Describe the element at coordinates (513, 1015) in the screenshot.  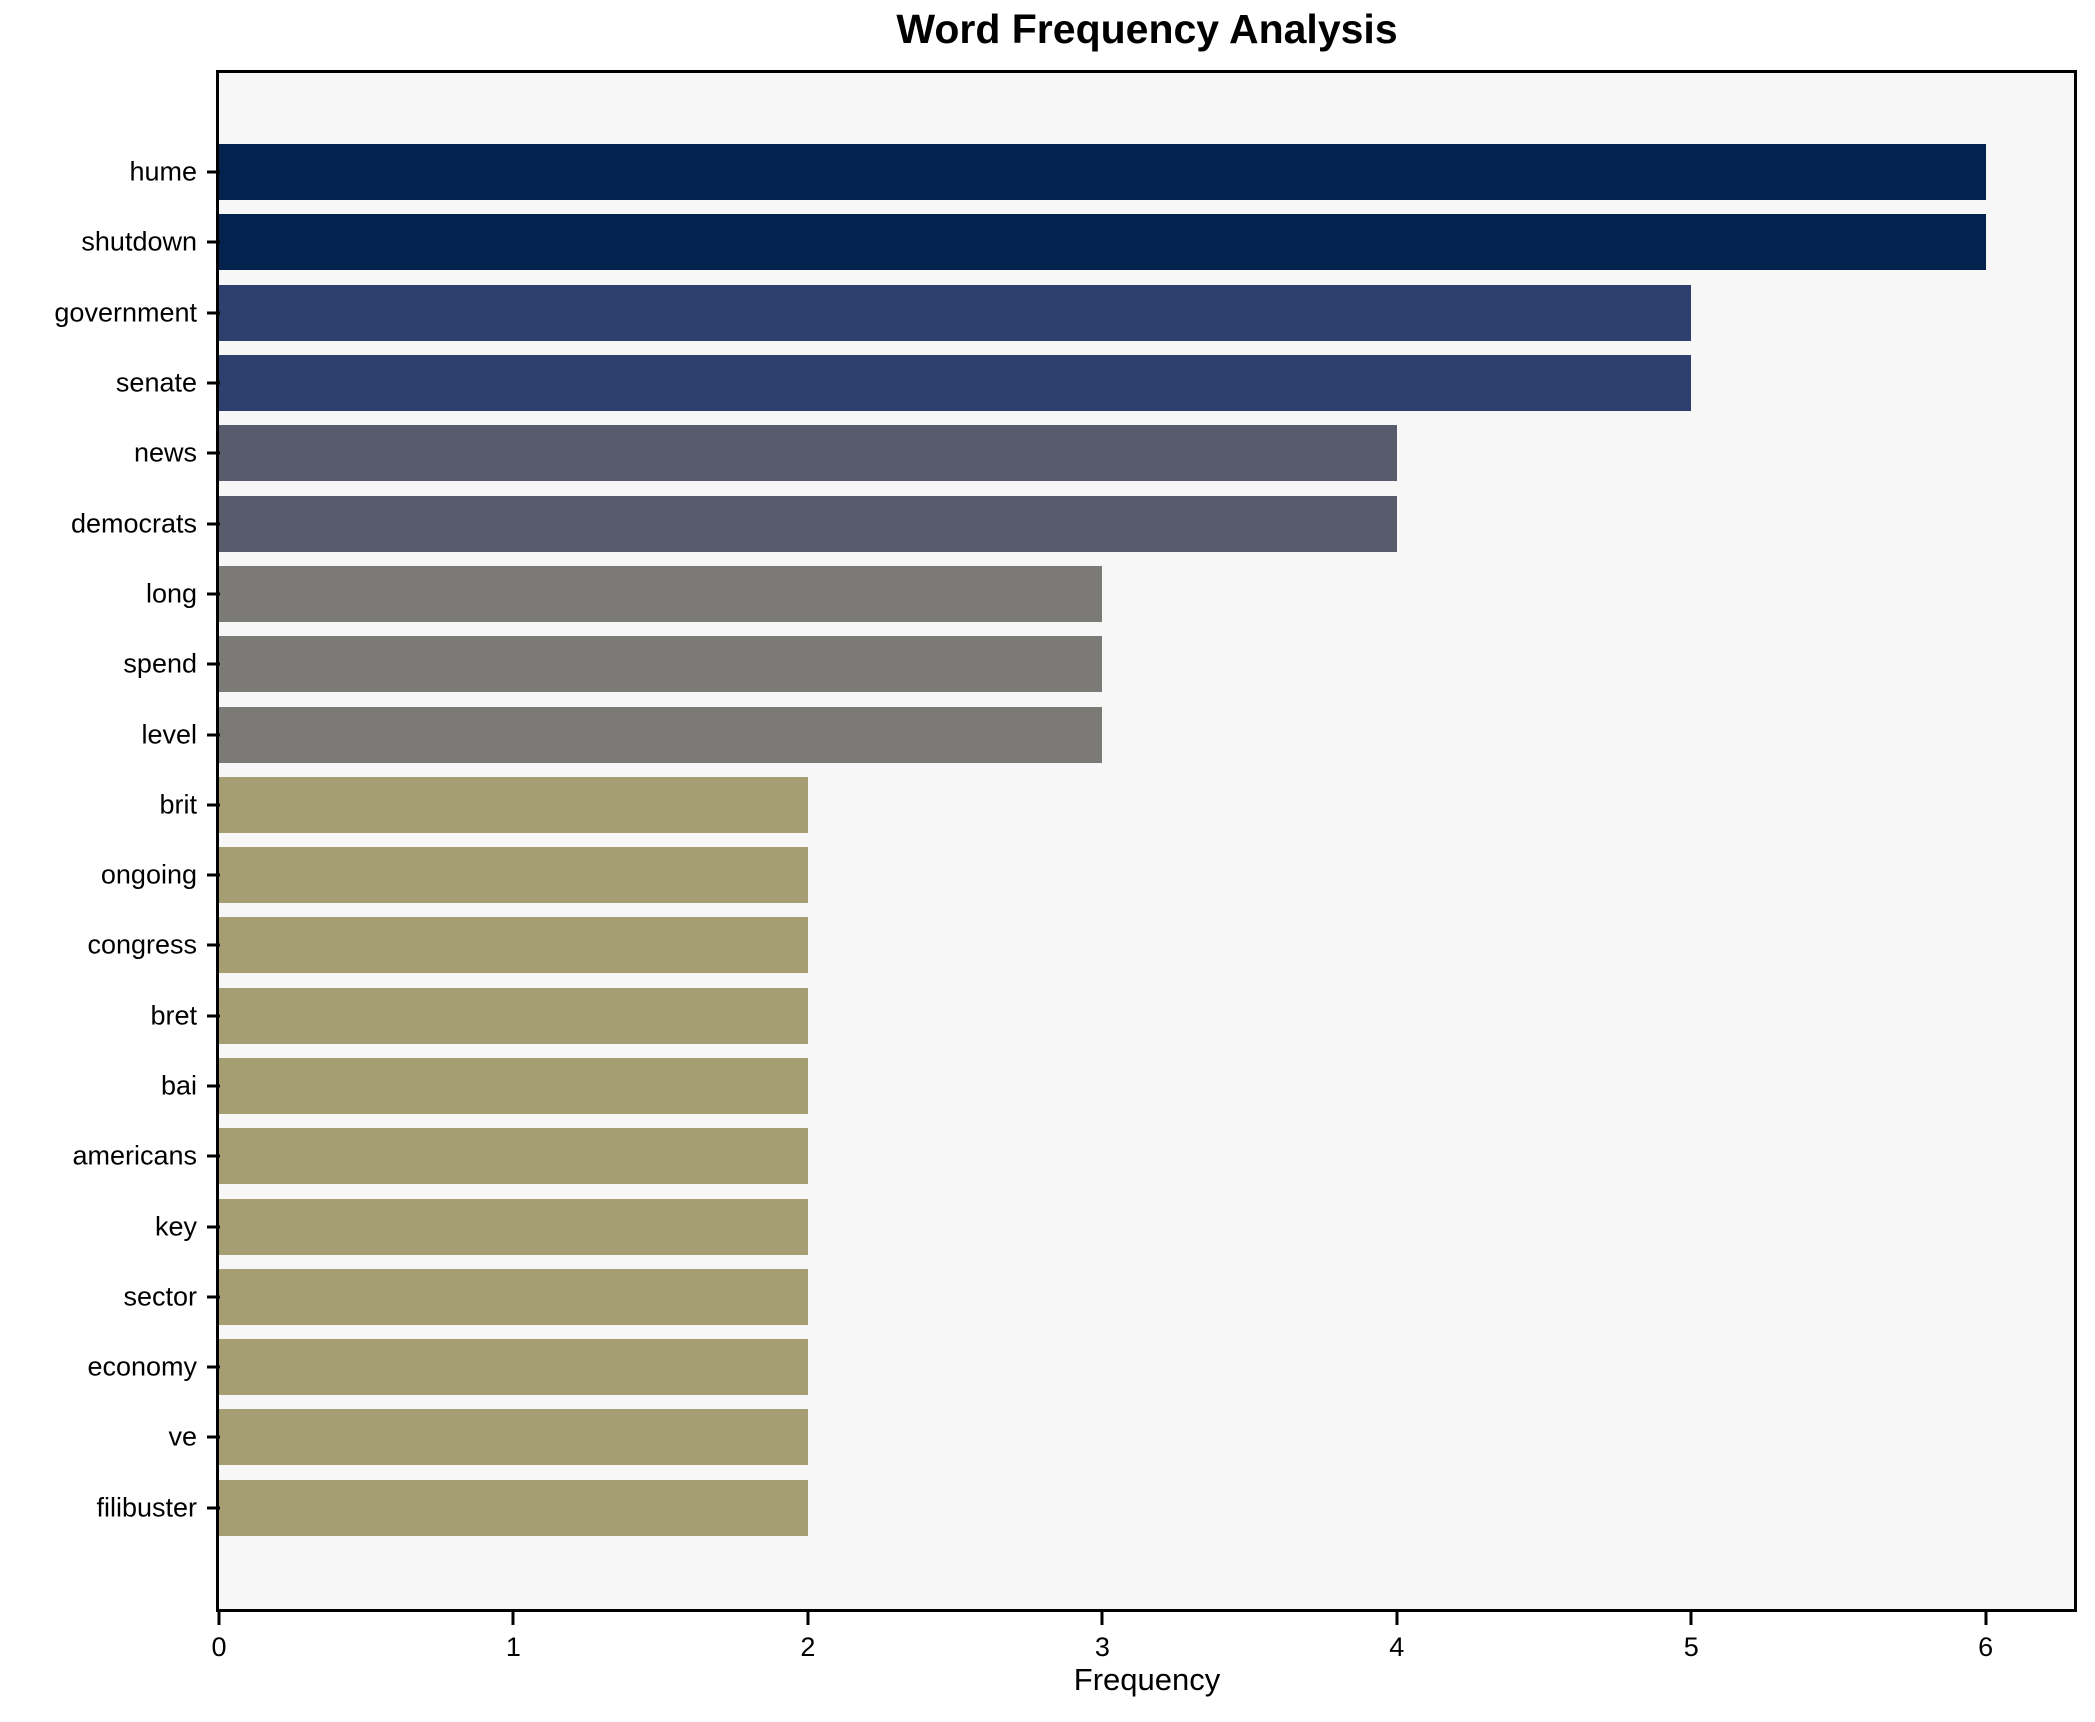
I see `bar-bret` at that location.